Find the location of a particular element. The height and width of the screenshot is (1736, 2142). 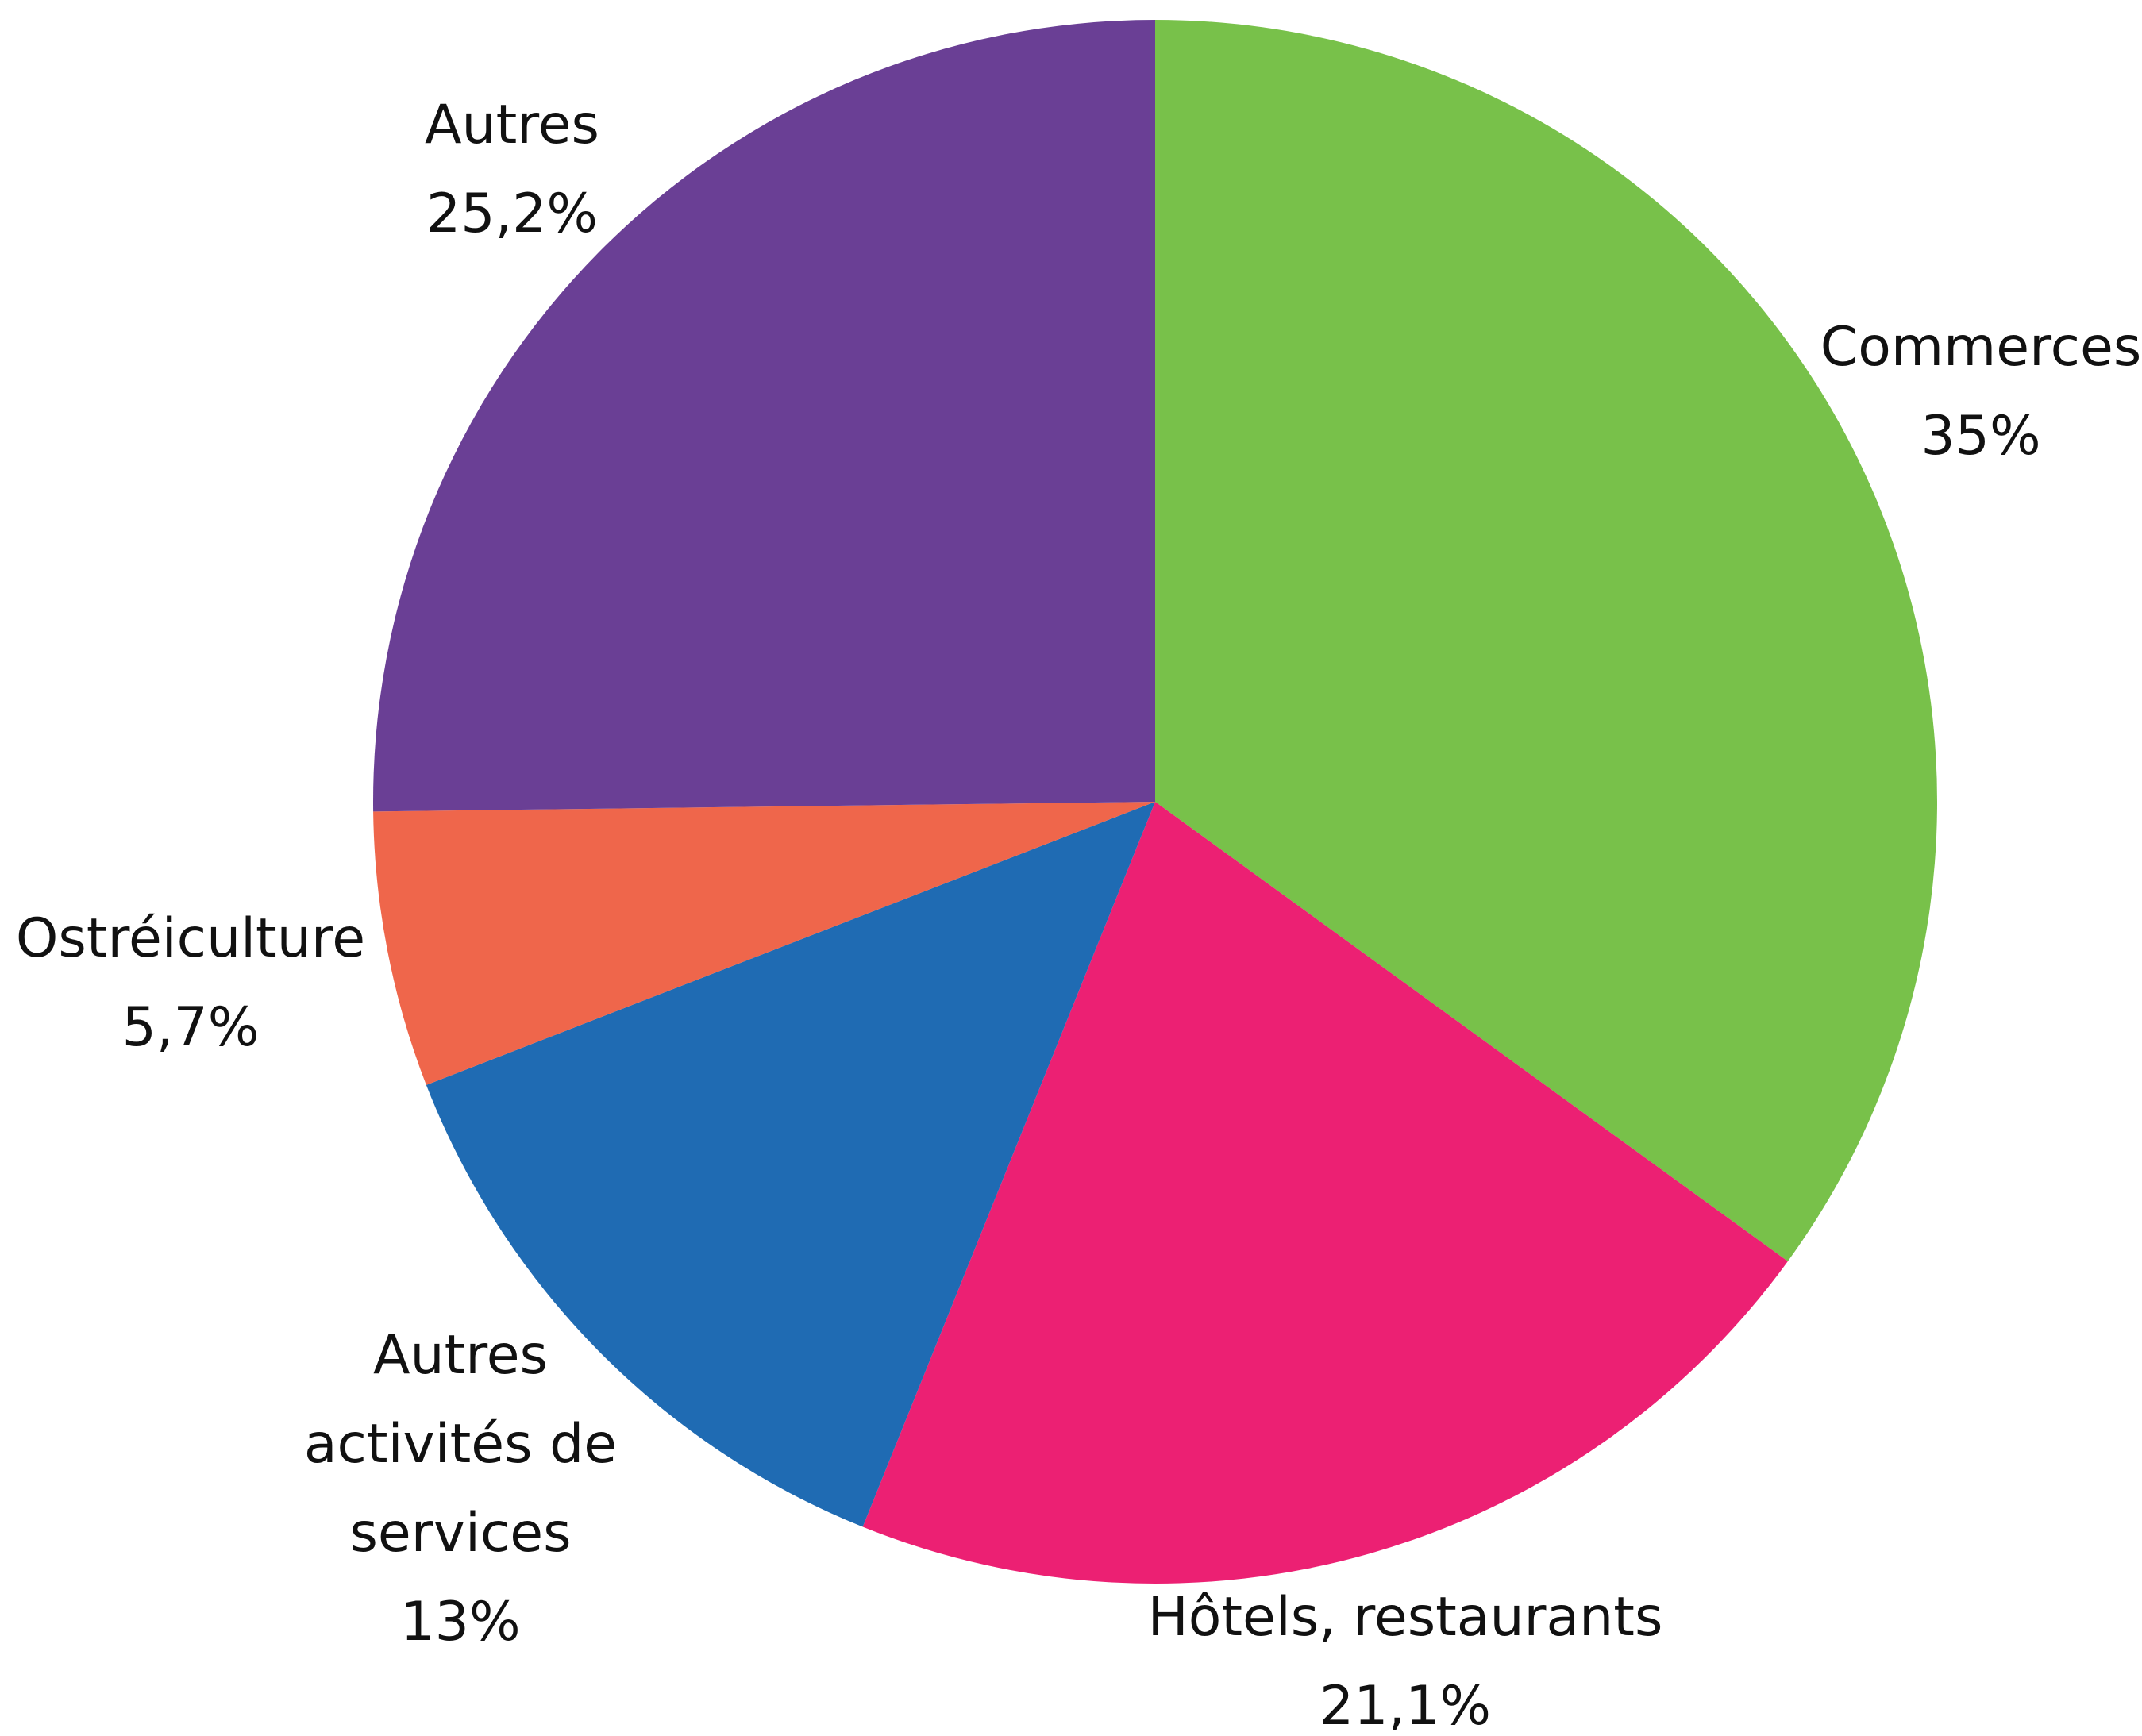

slice-value-text: 25,2% is located at coordinates (512, 214).